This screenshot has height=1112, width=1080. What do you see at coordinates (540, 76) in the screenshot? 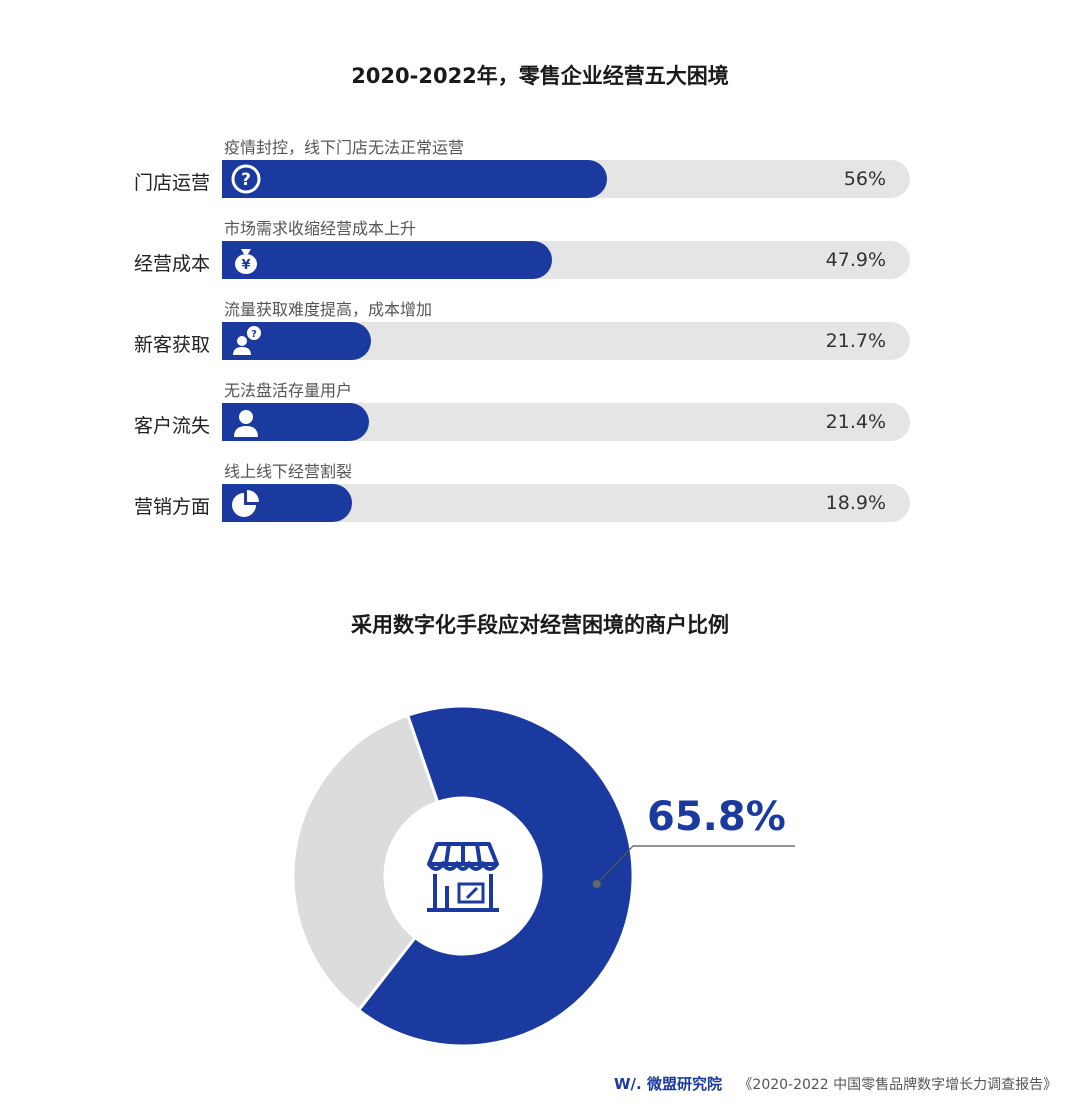
I see `bar-chart-title: 2020-2022年，零售企业经营五大困境` at bounding box center [540, 76].